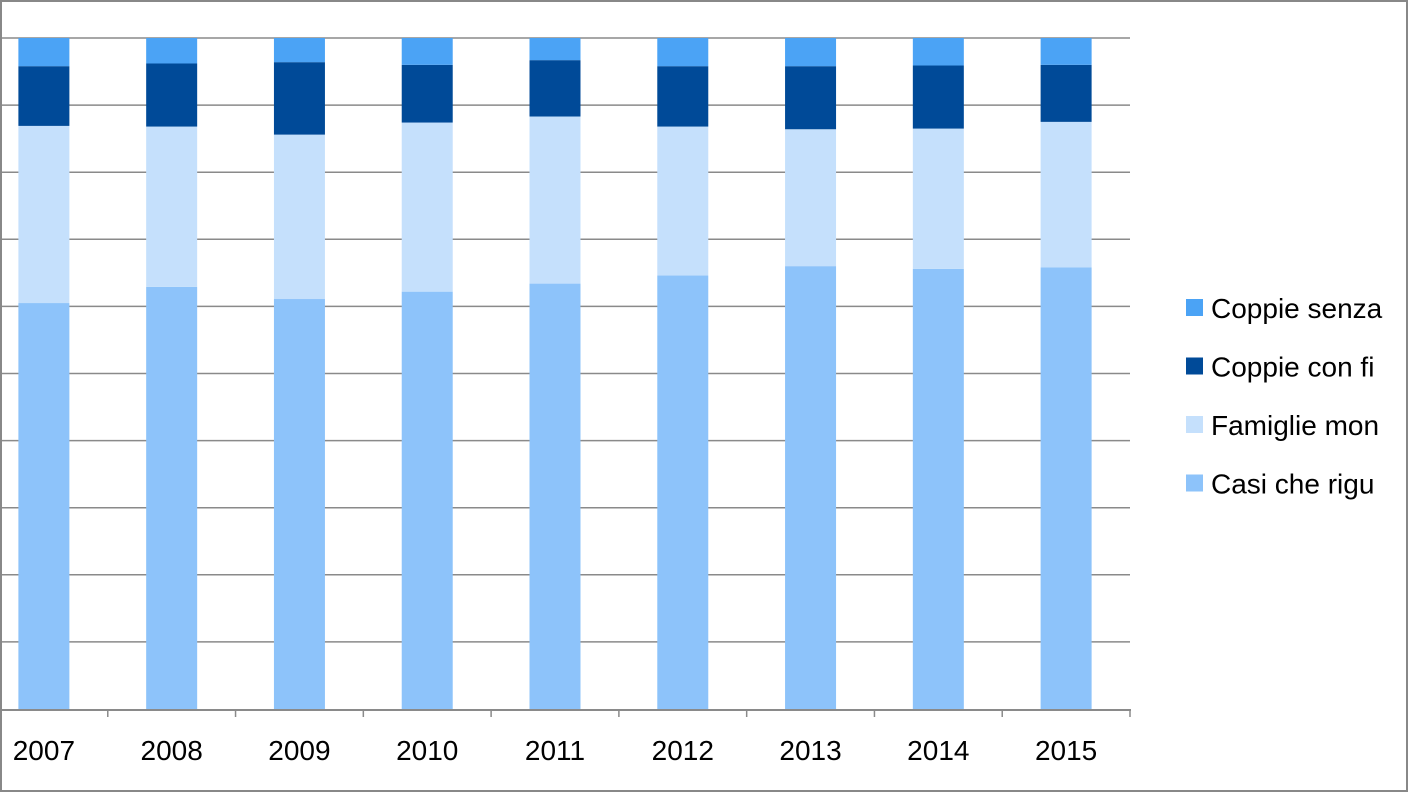 The height and width of the screenshot is (792, 1408). I want to click on legend-label: Casi che rigu, so click(1292, 484).